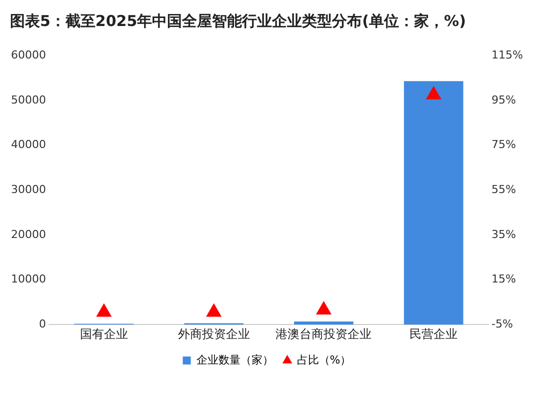 The image size is (534, 411). What do you see at coordinates (504, 99) in the screenshot?
I see `y2-tick-label: 95%` at bounding box center [504, 99].